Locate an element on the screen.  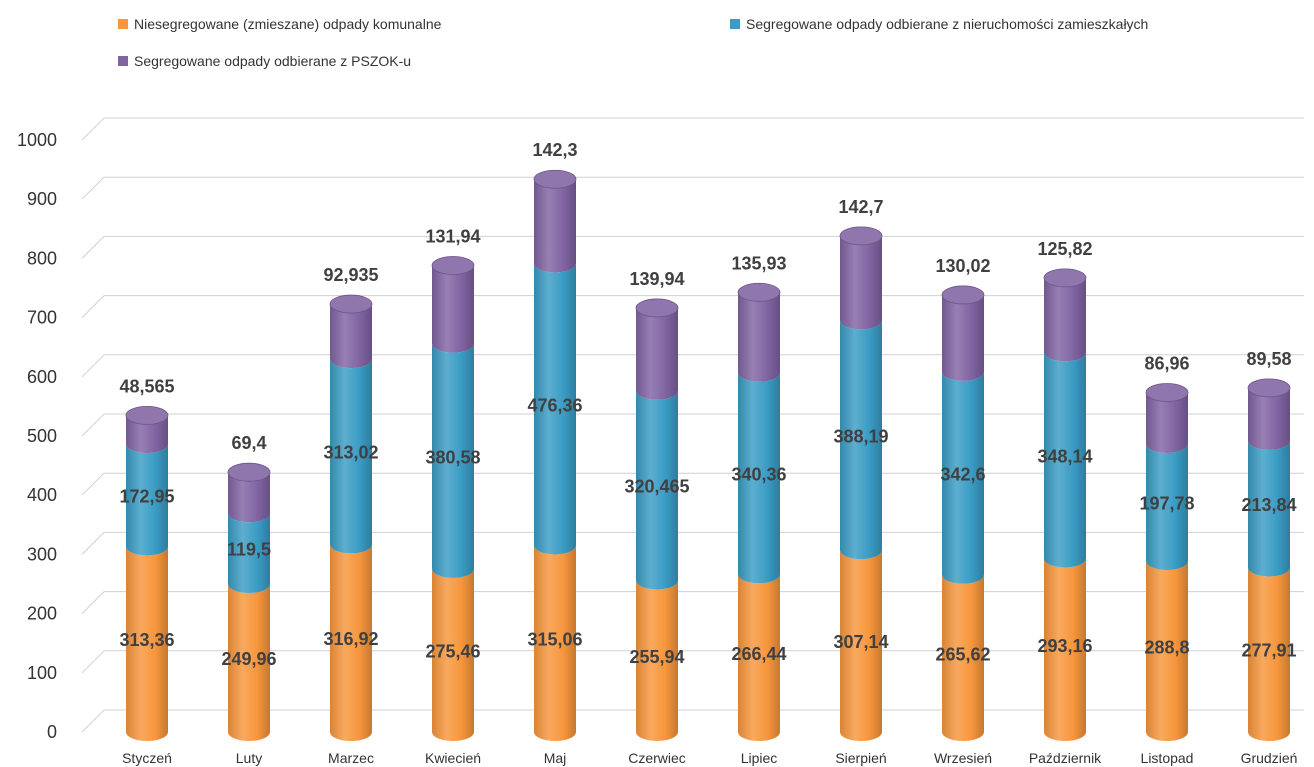
data-label: 313,36 is located at coordinates (146, 640).